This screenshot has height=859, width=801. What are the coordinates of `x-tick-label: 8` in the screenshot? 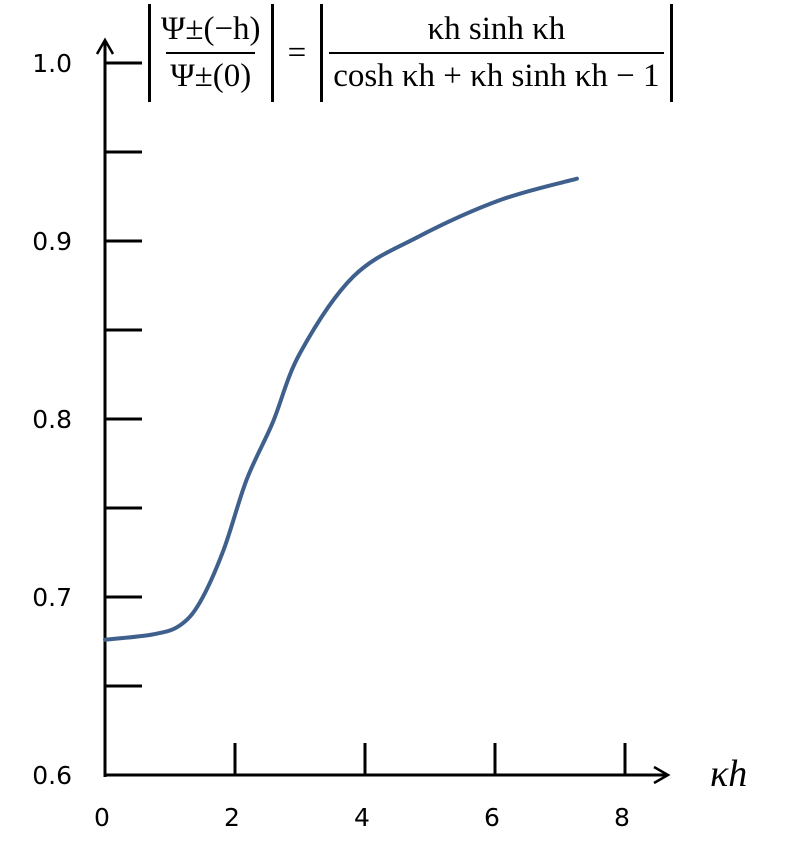 It's located at (622, 817).